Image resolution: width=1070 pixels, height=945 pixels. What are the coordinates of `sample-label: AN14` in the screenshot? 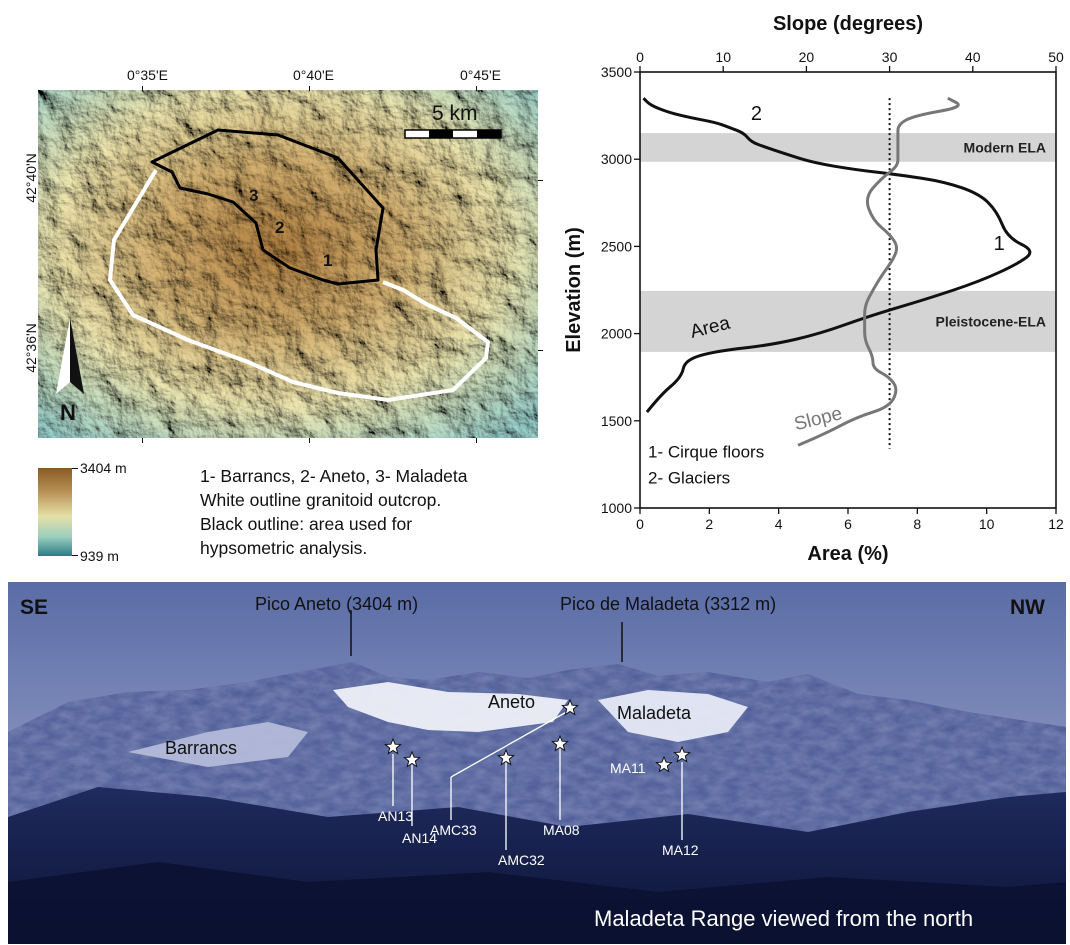 It's located at (420, 838).